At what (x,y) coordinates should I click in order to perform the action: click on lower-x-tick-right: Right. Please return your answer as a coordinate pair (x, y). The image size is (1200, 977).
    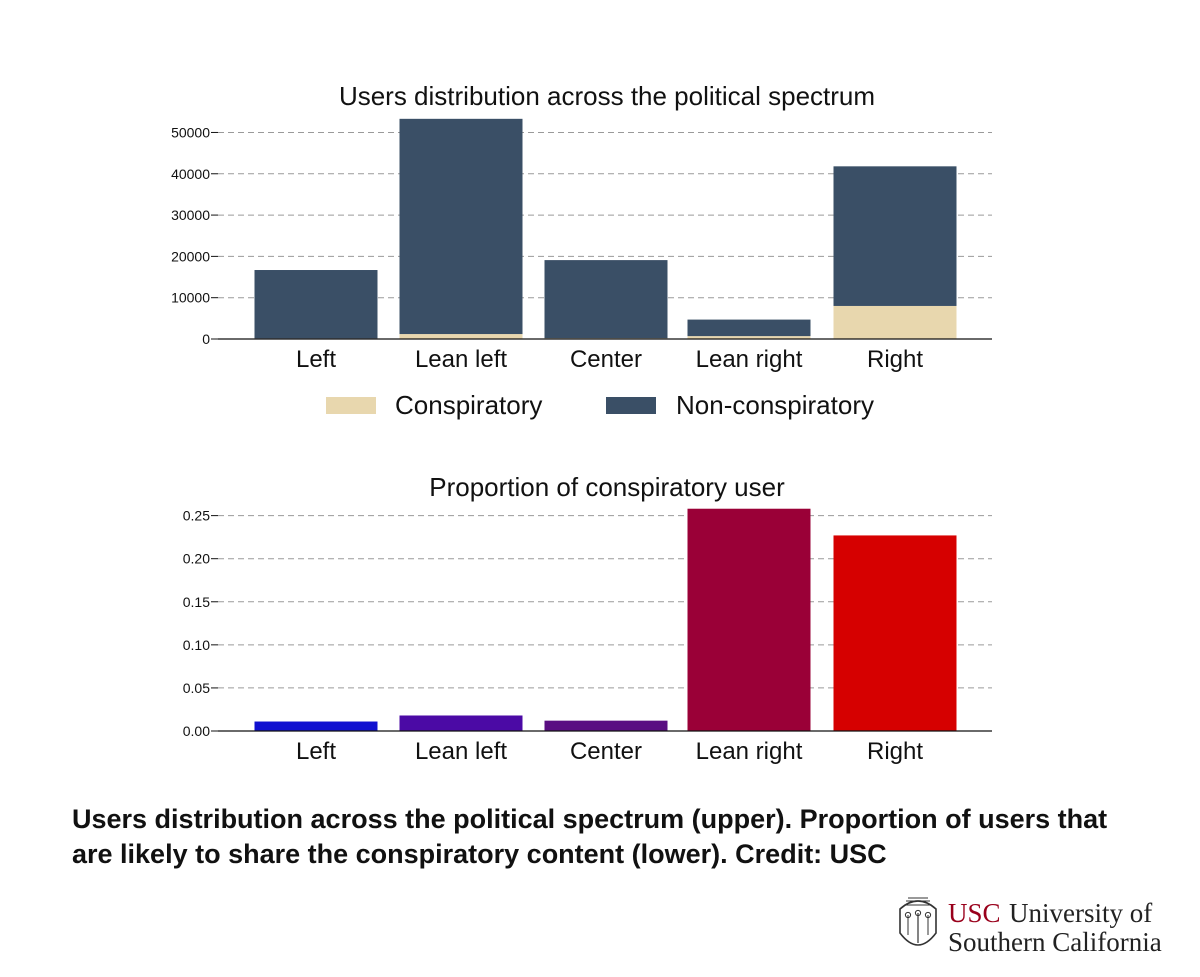
    Looking at the image, I should click on (895, 751).